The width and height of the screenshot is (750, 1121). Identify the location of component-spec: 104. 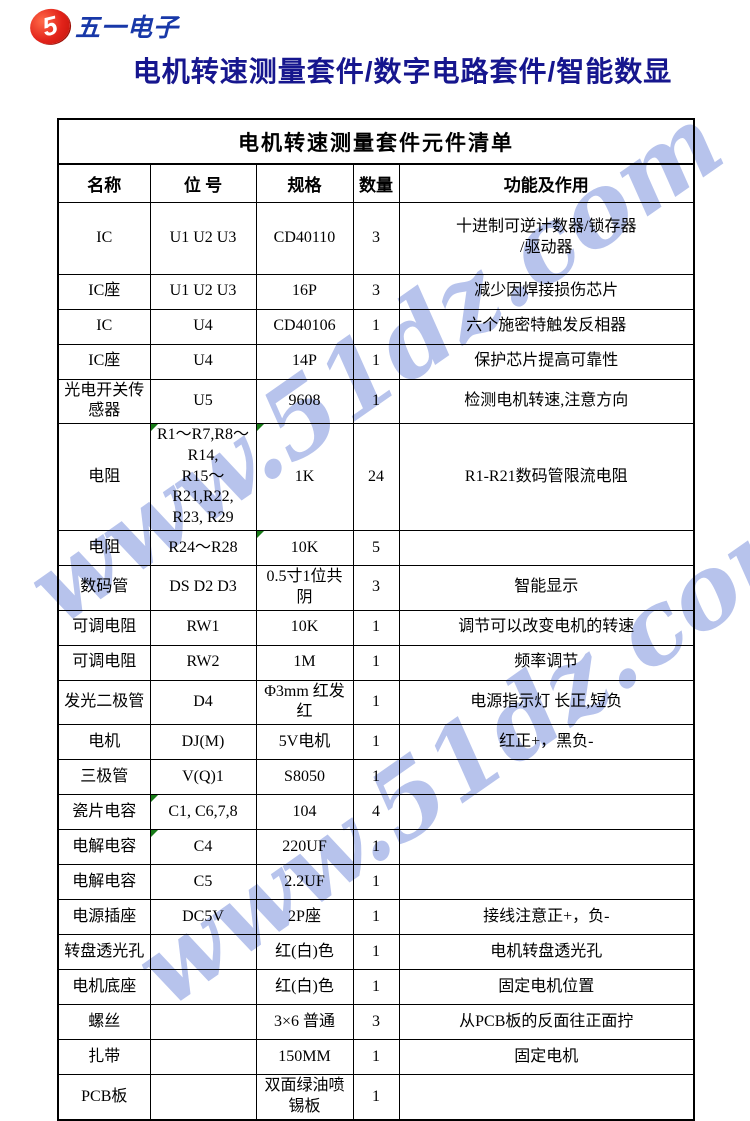
(304, 811).